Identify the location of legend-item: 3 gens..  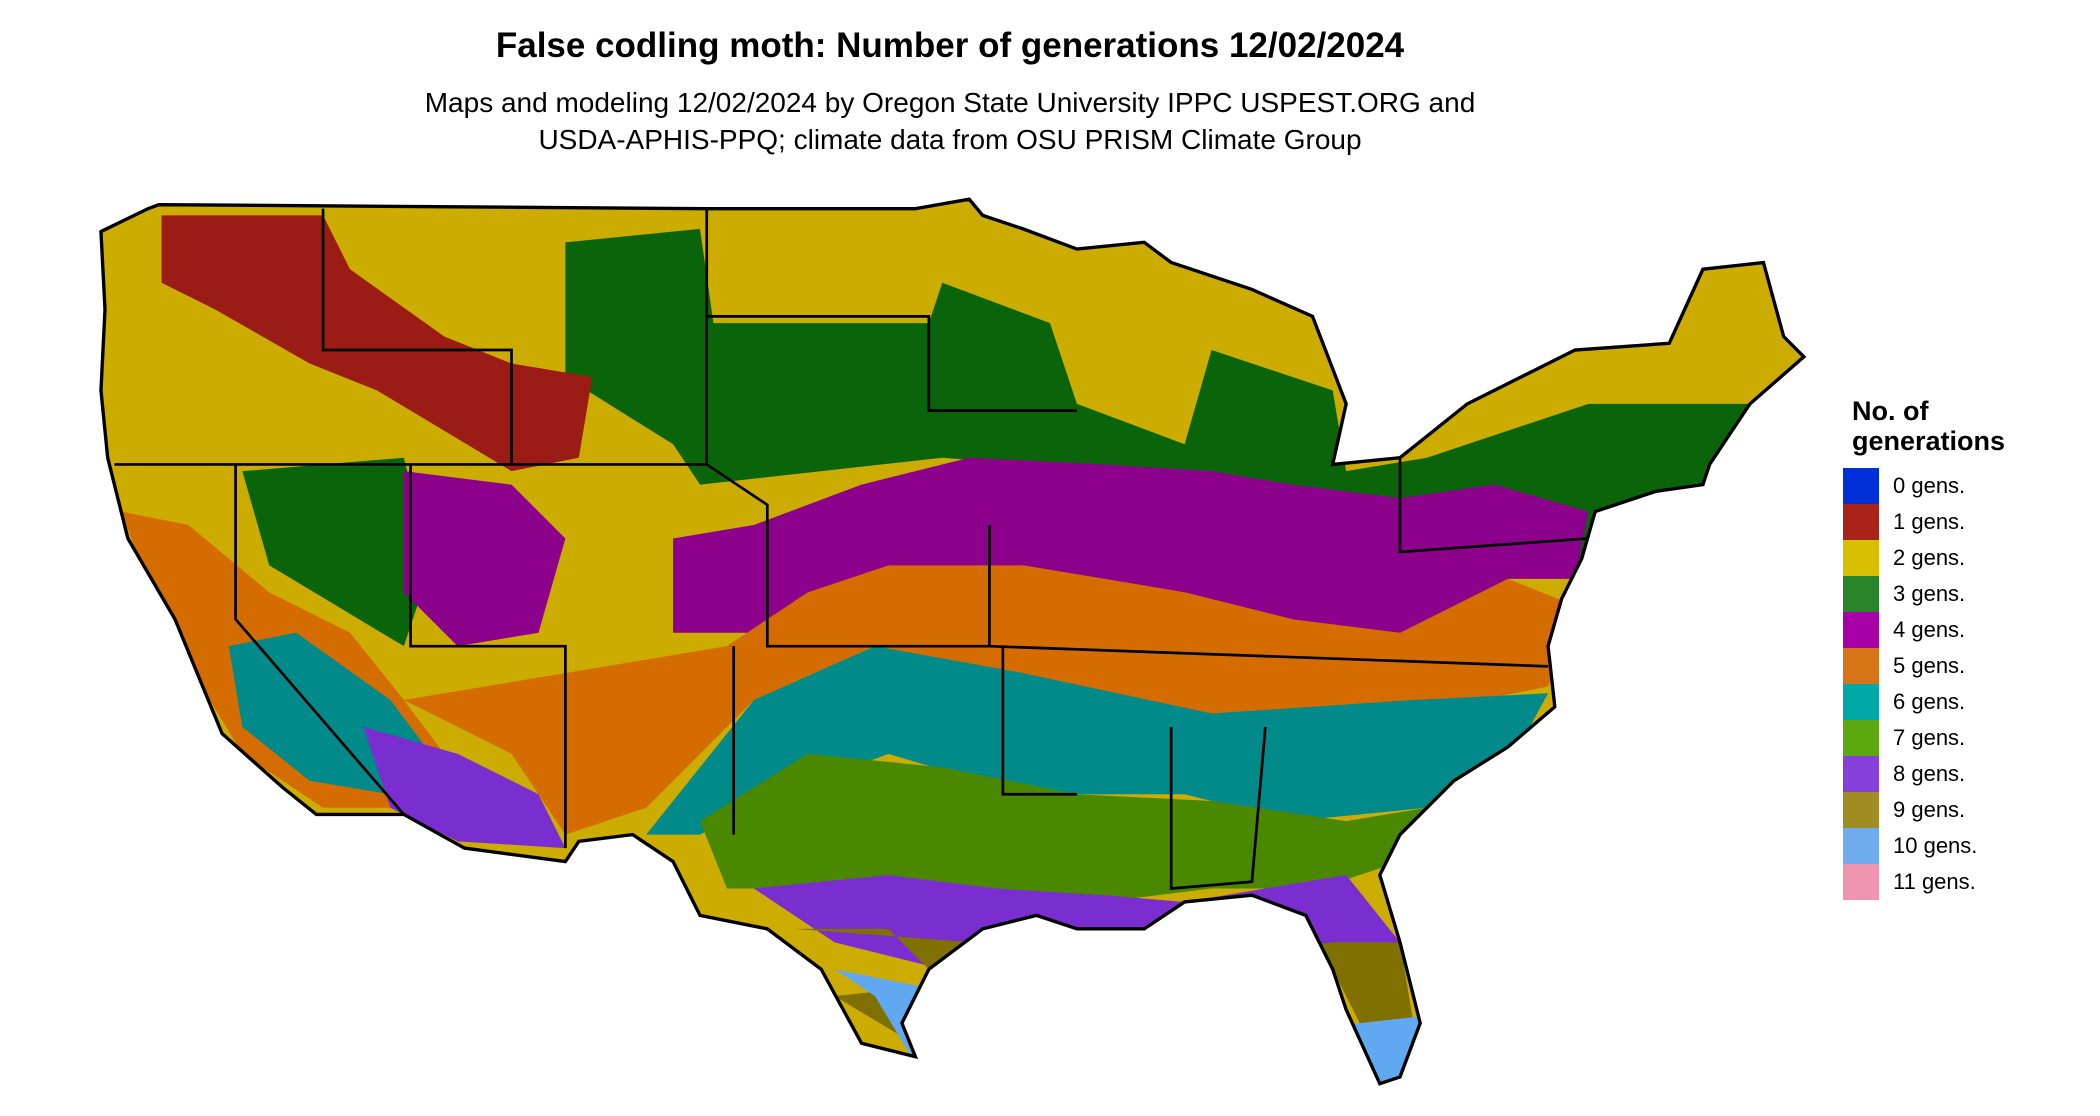
(1922, 594).